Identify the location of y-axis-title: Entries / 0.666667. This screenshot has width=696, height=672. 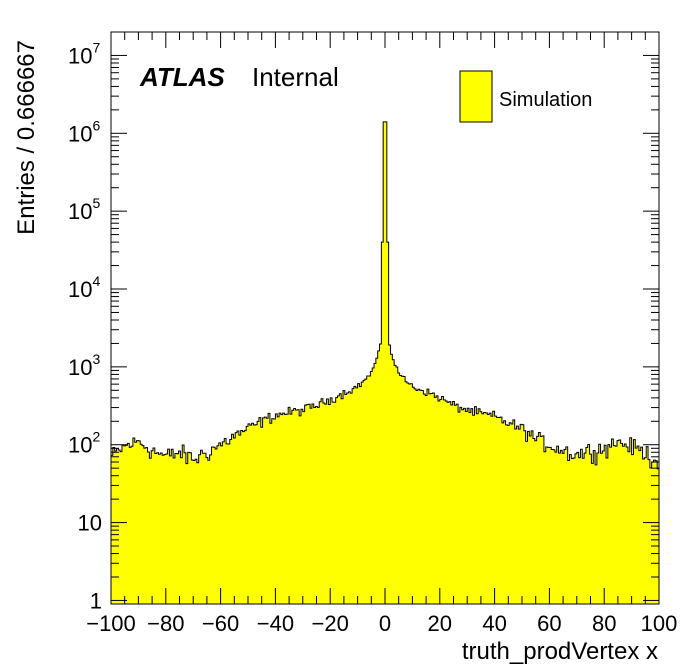
(26, 137).